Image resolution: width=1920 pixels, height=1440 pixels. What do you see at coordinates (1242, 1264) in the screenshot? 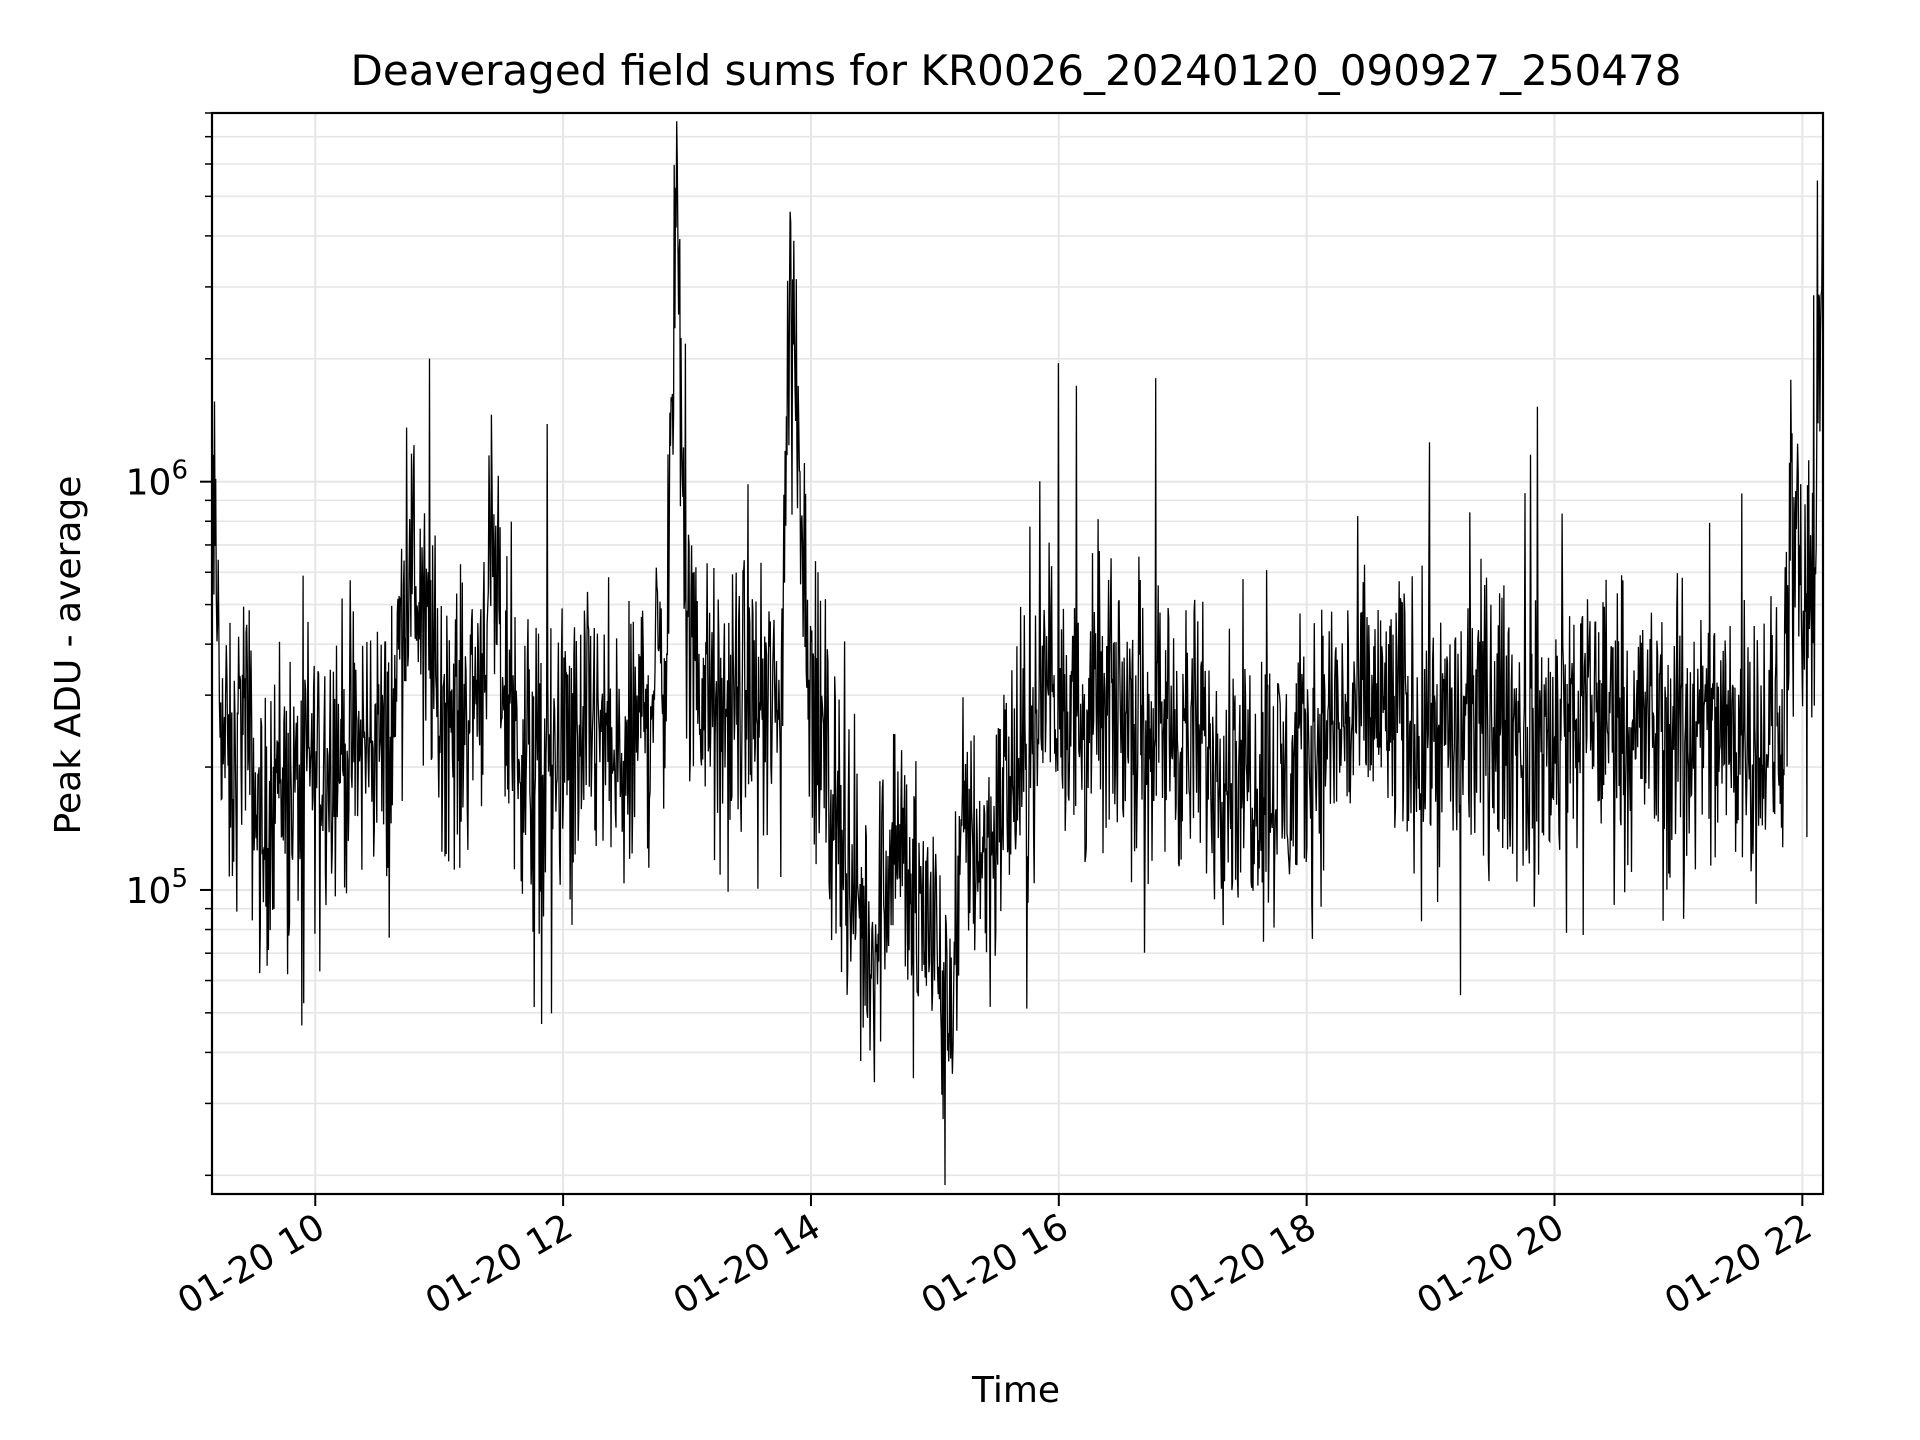
I see `x-tick-label: 01-20 18` at bounding box center [1242, 1264].